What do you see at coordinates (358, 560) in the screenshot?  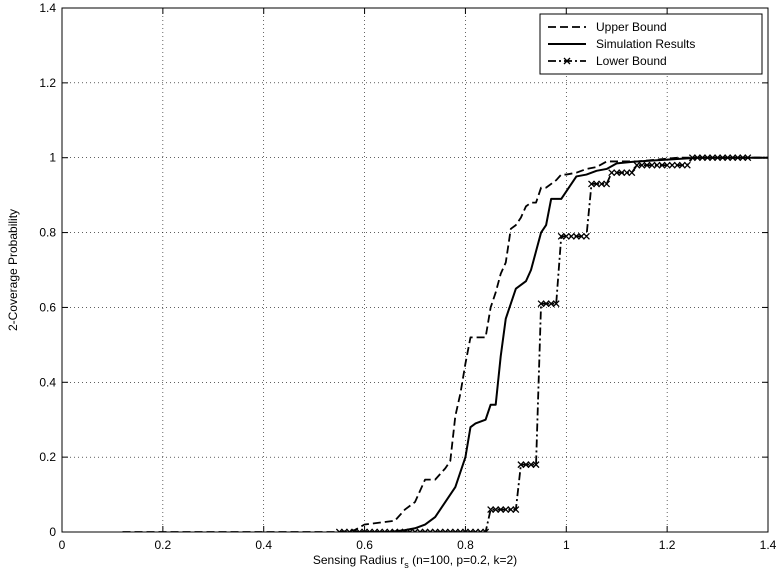 I see `x-axis-label-main: Sensing Radius r` at bounding box center [358, 560].